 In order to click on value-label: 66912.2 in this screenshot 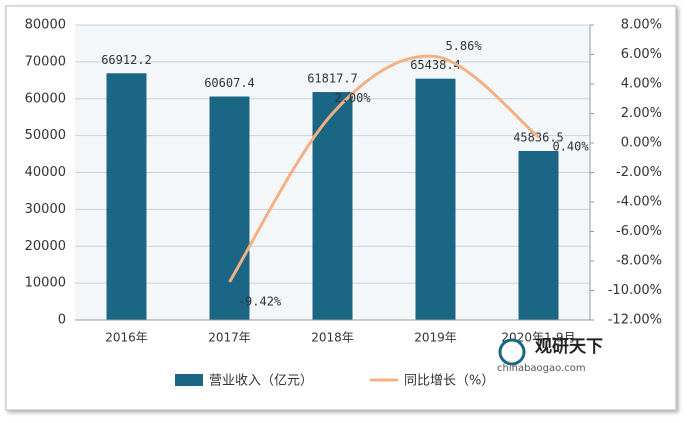, I will do `click(126, 60)`.